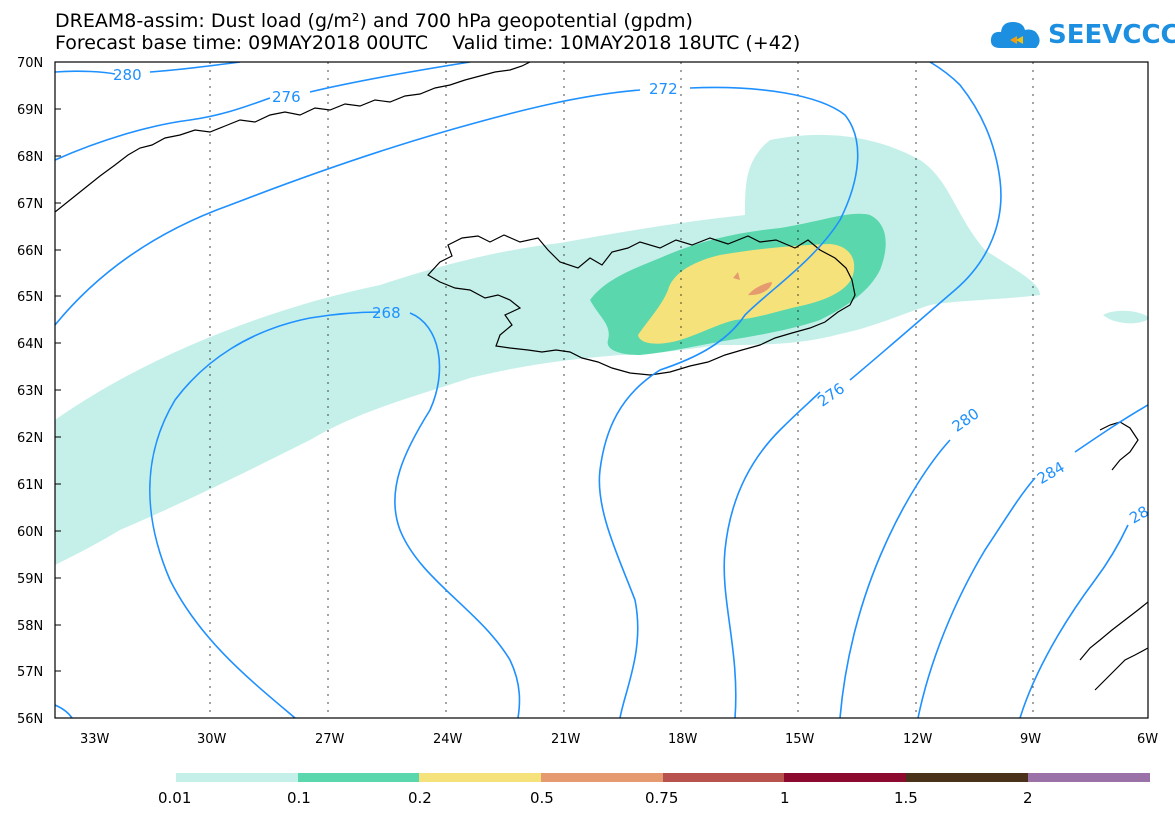 This screenshot has width=1175, height=815. Describe the element at coordinates (30, 251) in the screenshot. I see `lat-label: 66N` at that location.